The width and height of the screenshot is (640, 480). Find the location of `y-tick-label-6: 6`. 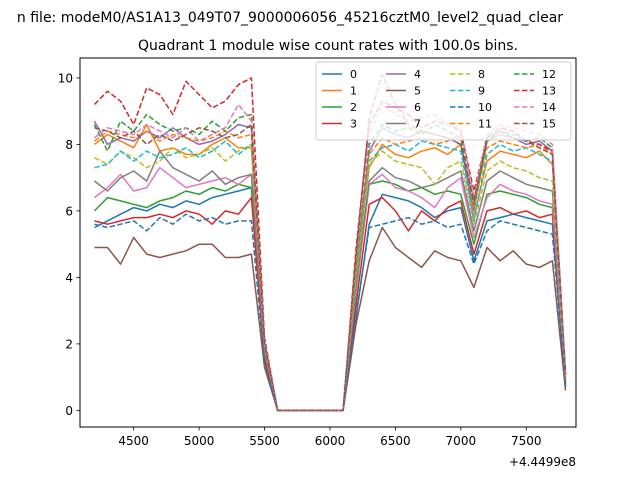

y-tick-label-6: 6 is located at coordinates (69, 211).